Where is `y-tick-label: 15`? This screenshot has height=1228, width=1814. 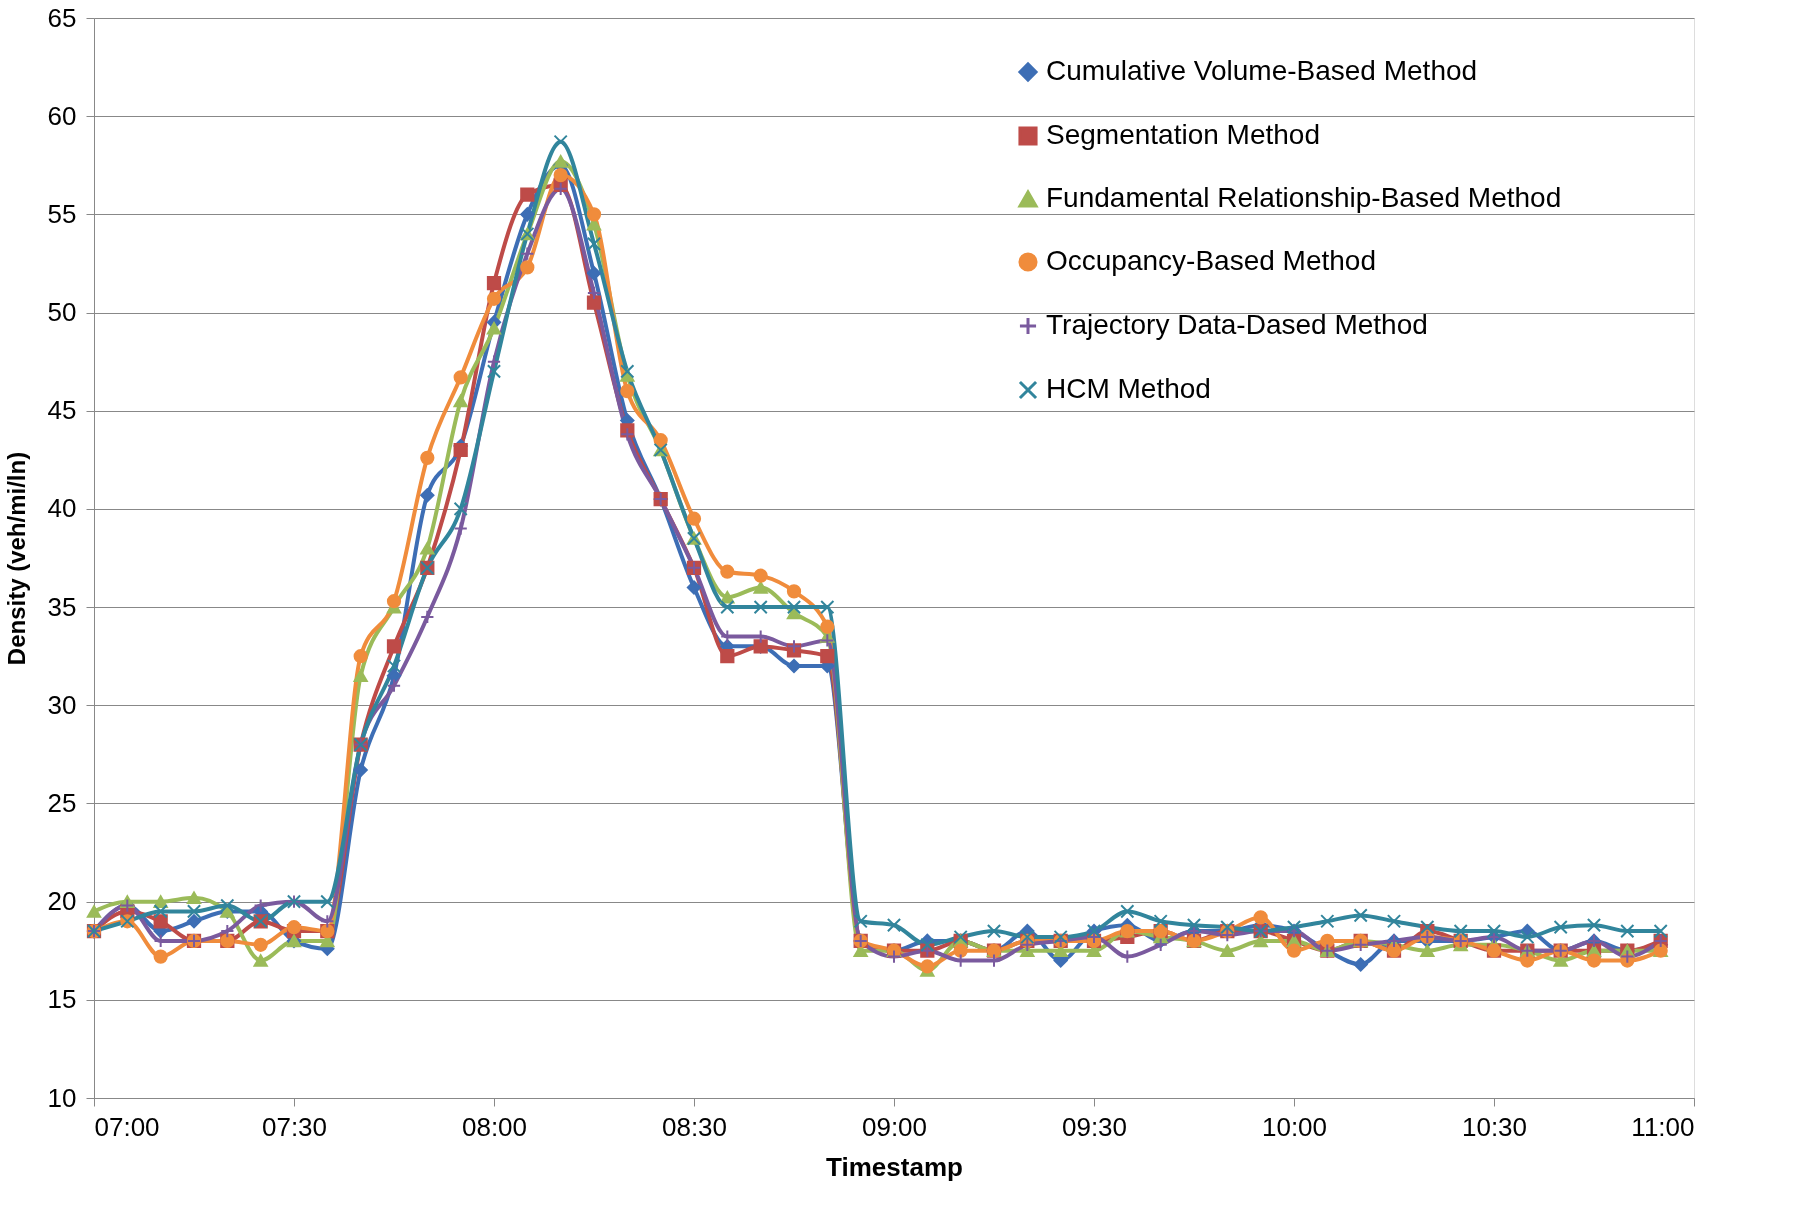 y-tick-label: 15 is located at coordinates (62, 999).